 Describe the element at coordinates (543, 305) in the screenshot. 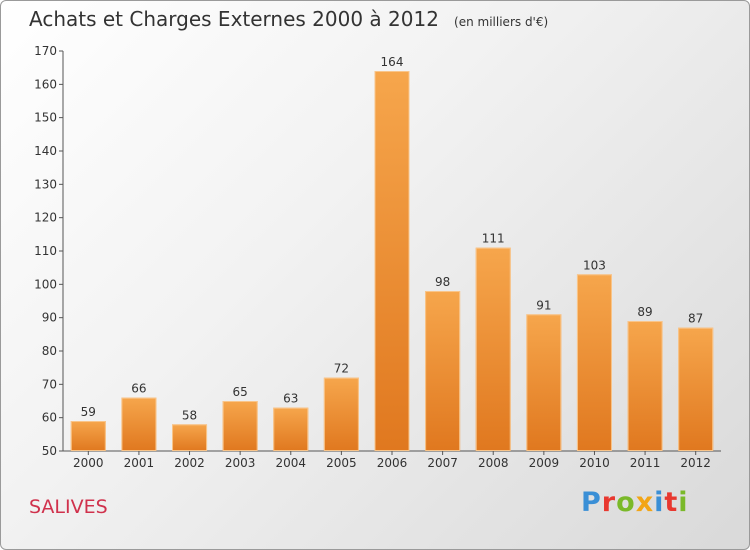

I see `value-label: 91` at that location.